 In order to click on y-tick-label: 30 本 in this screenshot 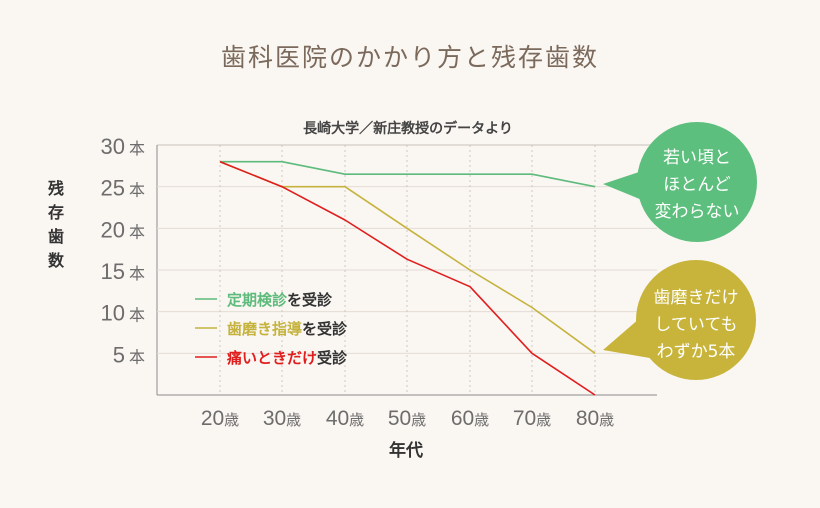, I will do `click(123, 146)`.